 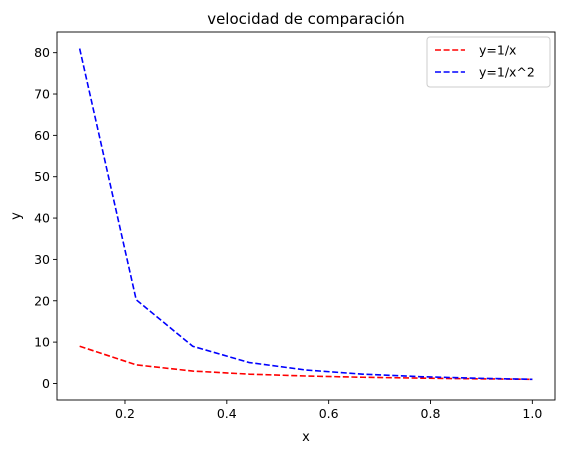 I want to click on x-axis-label: x, so click(x=306, y=437).